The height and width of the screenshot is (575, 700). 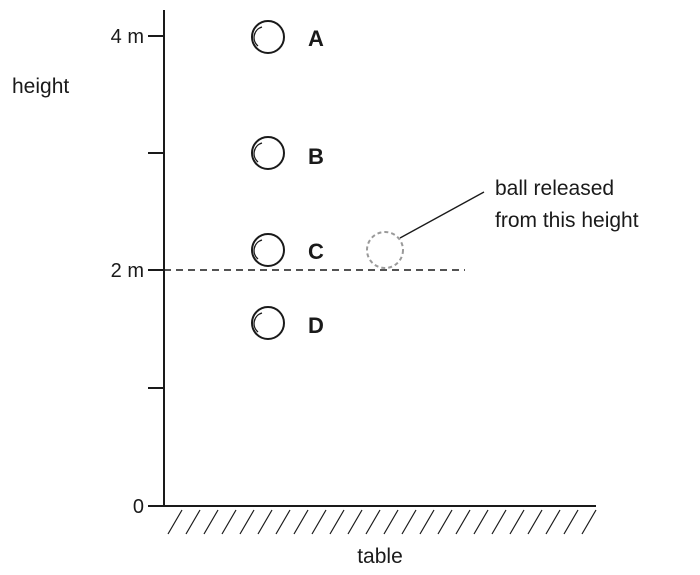 I want to click on ball-c, so click(x=268, y=250).